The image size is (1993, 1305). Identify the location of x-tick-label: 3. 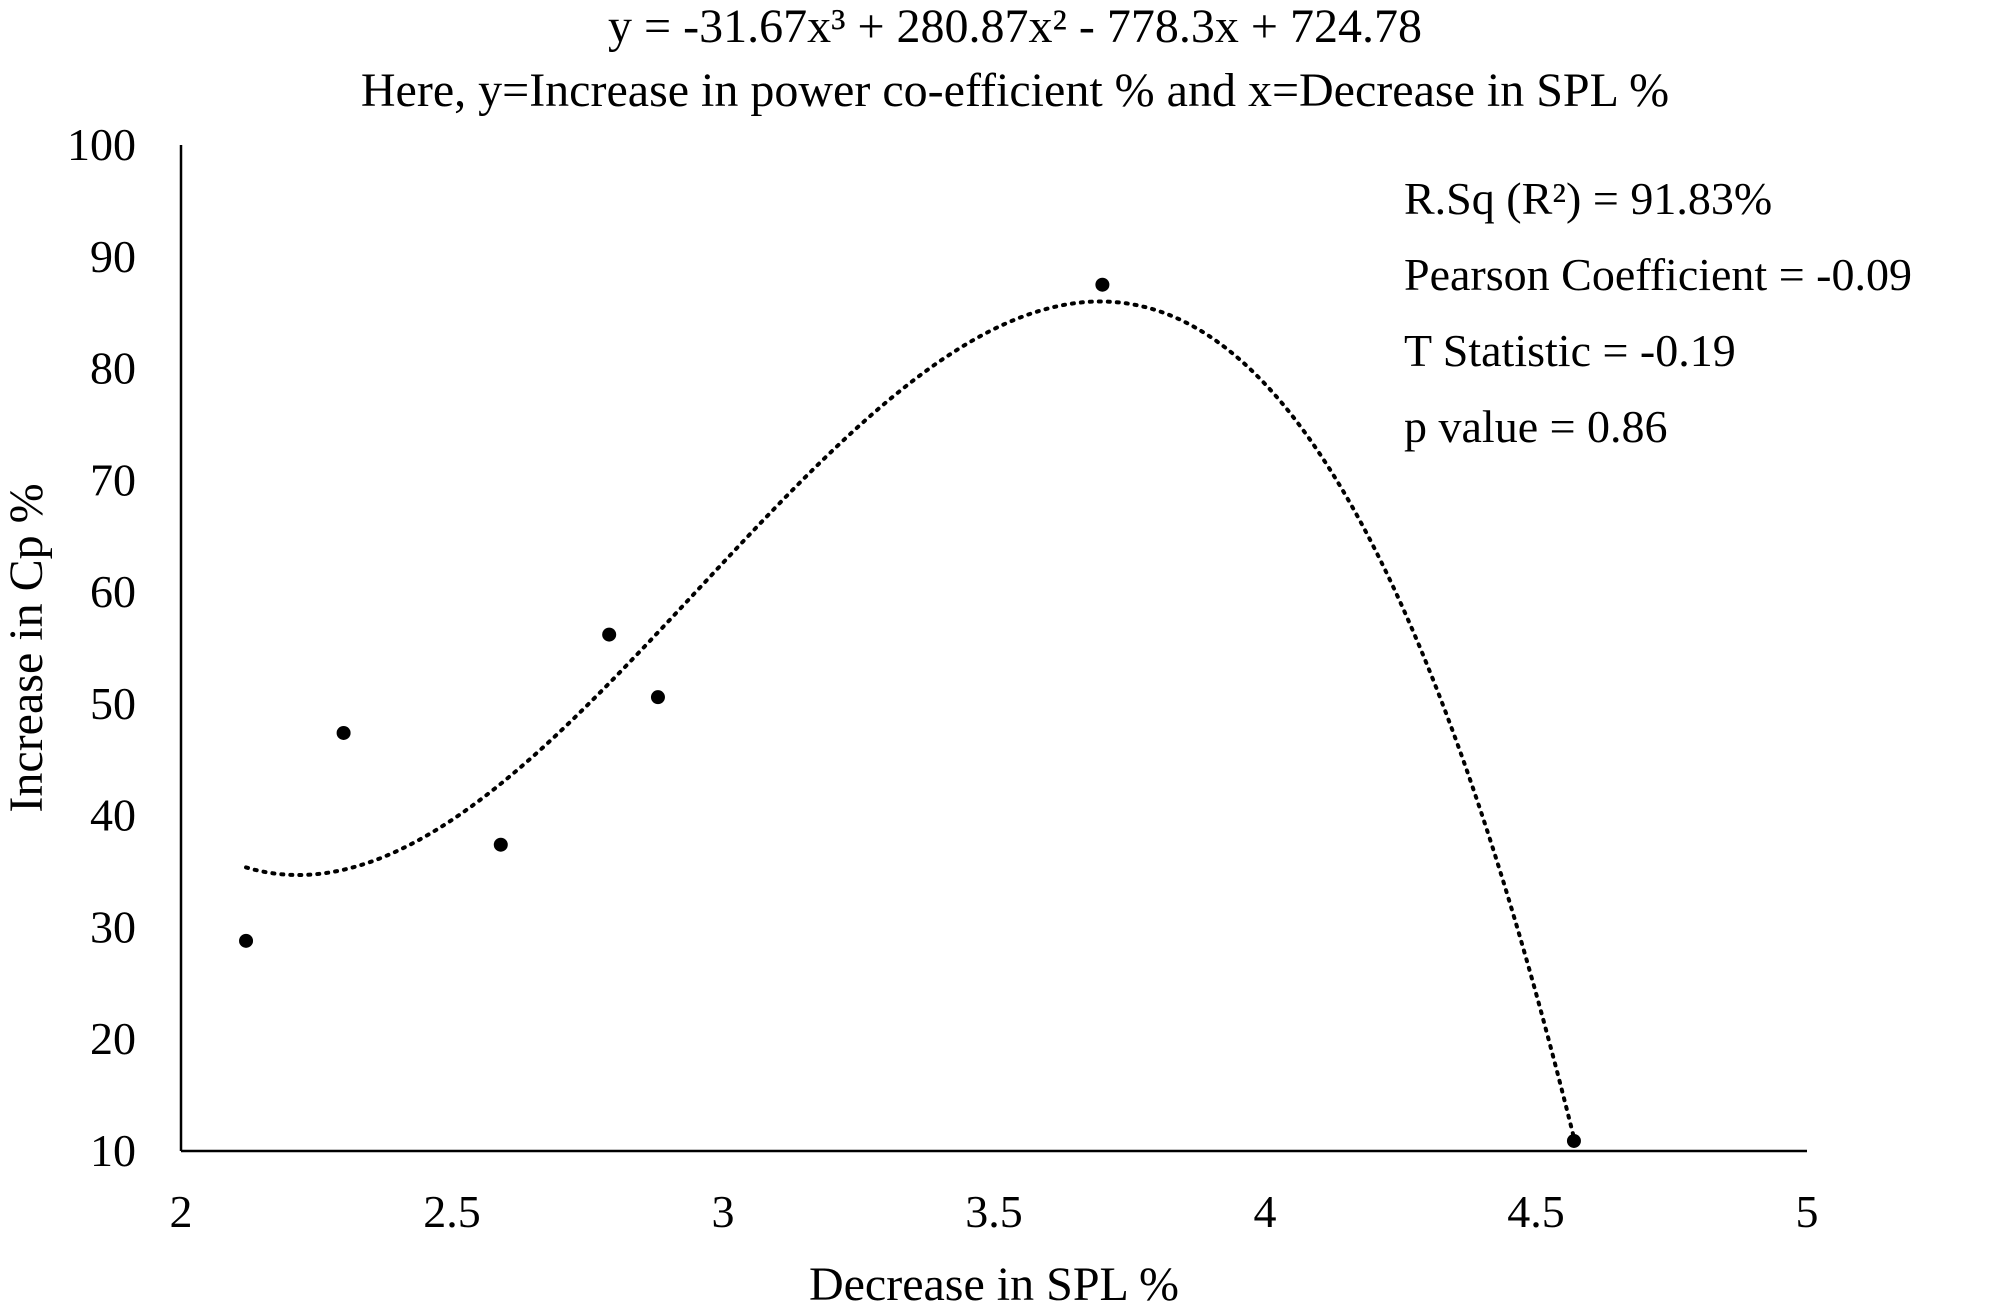
(723, 1211).